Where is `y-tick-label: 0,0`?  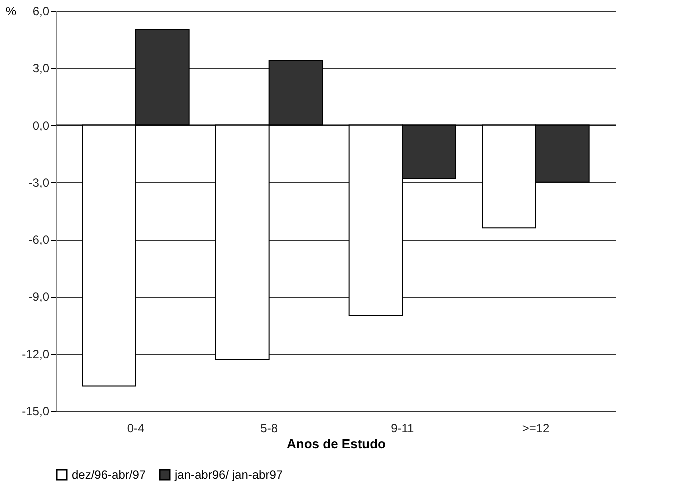 y-tick-label: 0,0 is located at coordinates (41, 125).